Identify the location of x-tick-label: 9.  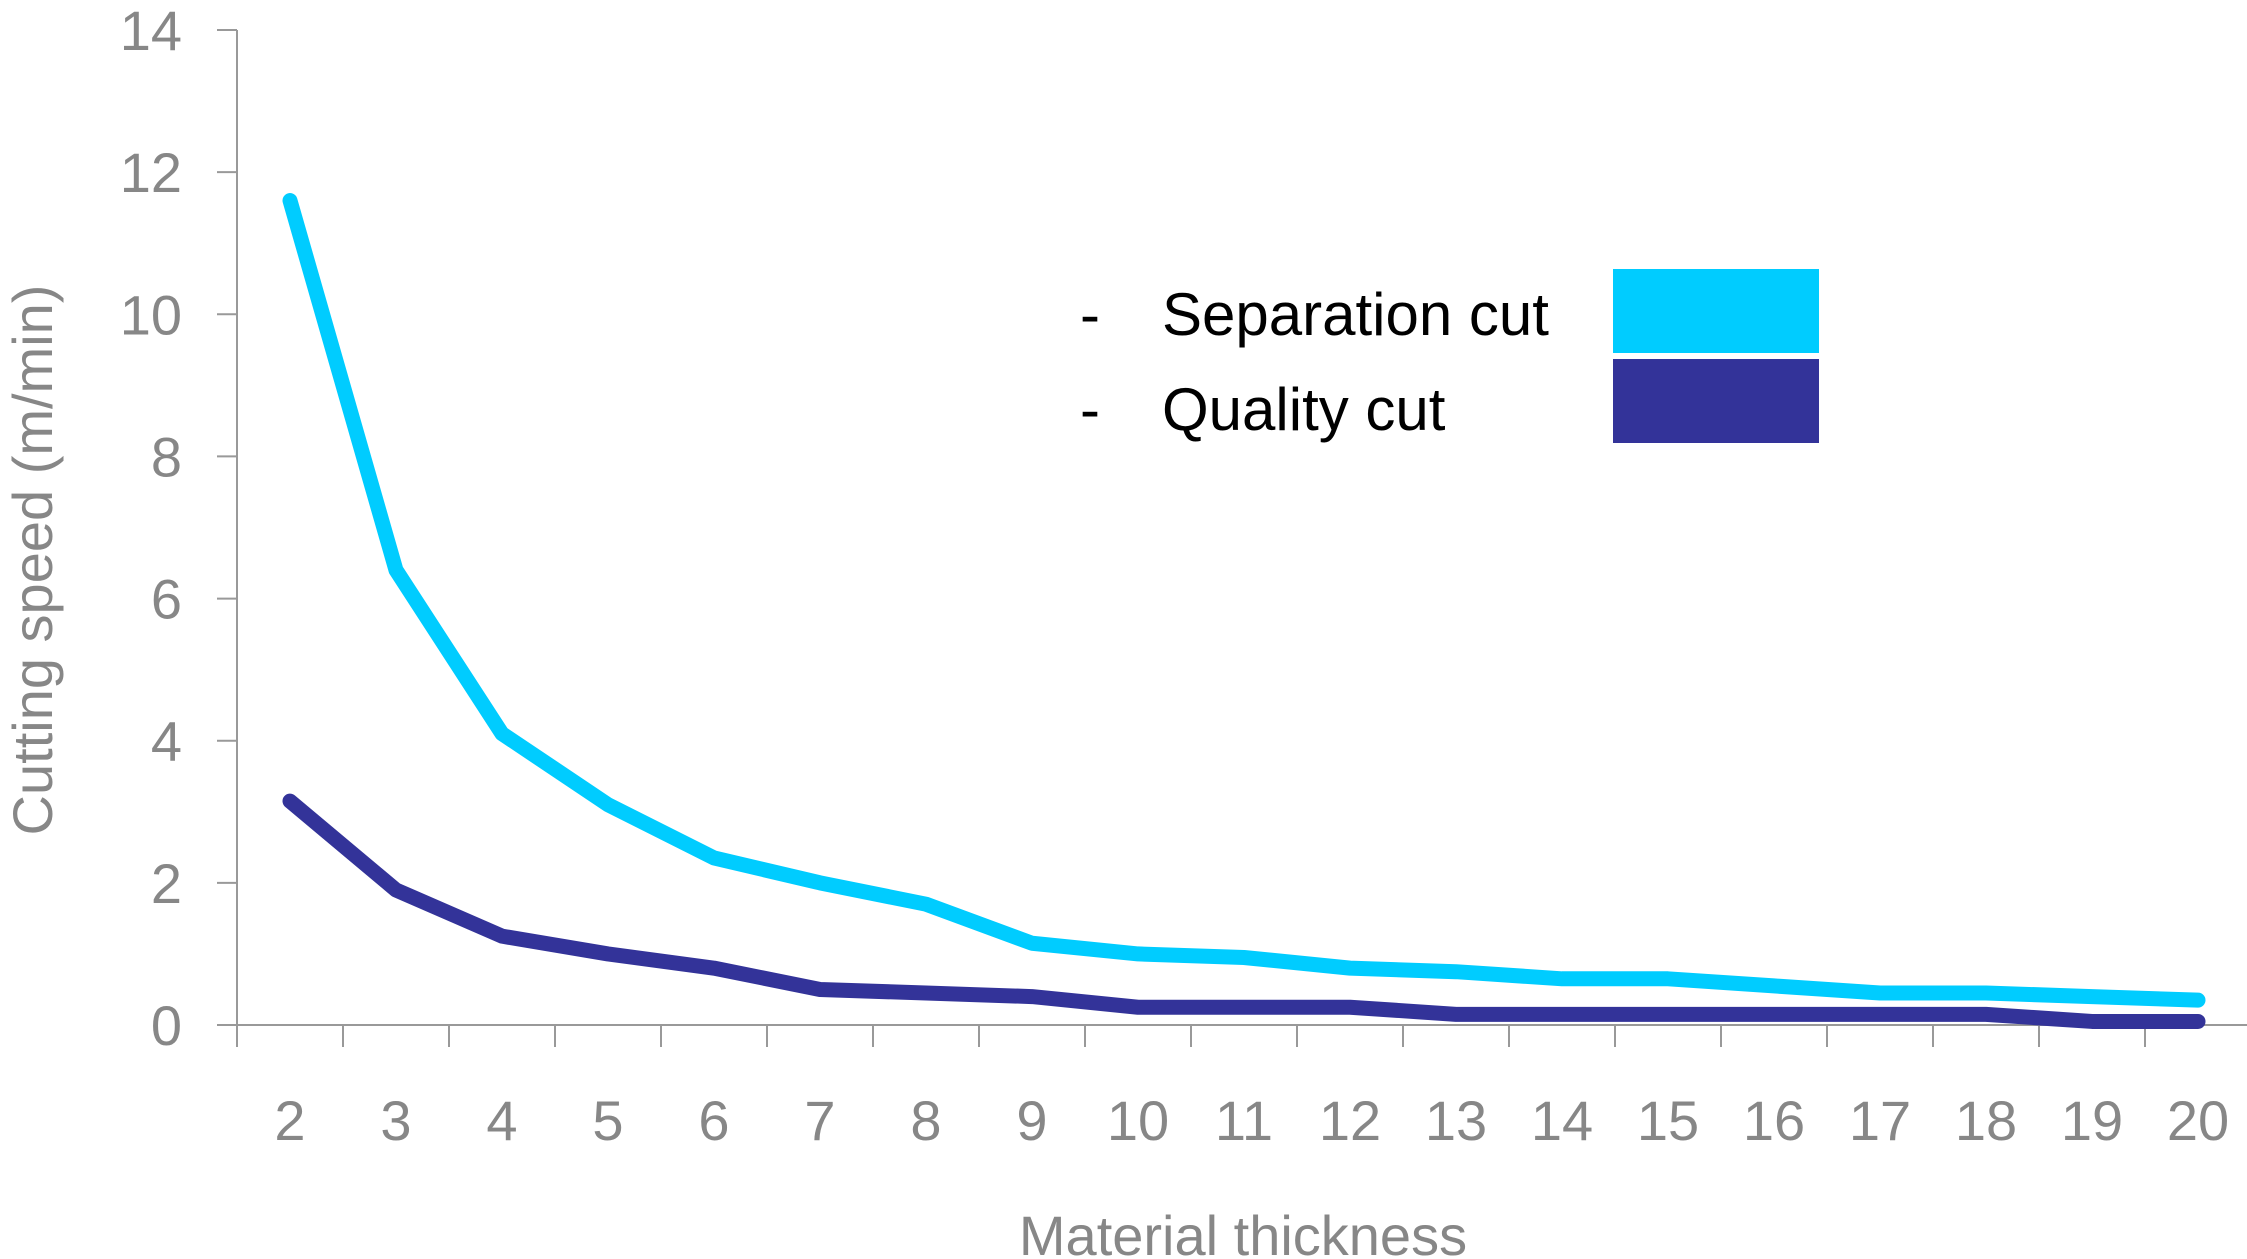
(1031, 1120).